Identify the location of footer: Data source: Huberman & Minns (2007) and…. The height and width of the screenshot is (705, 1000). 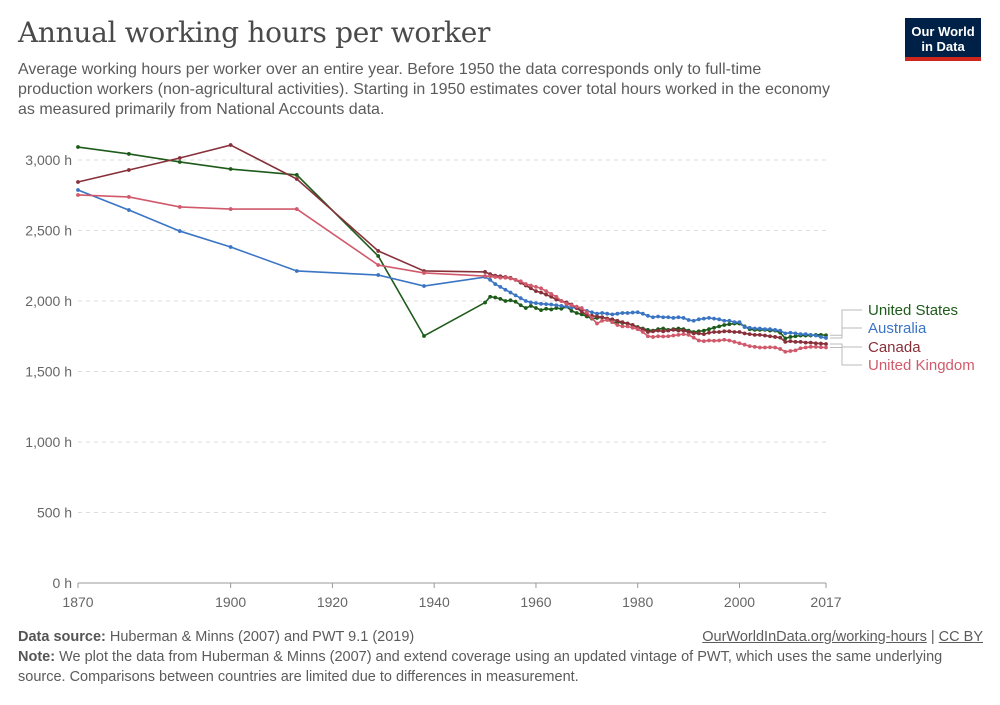
(500, 657).